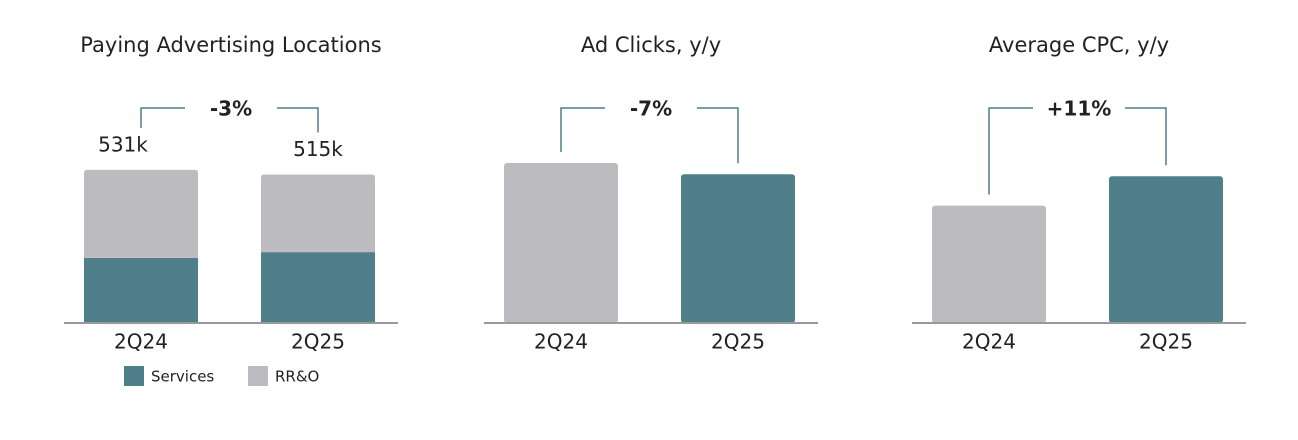 This screenshot has width=1298, height=440. What do you see at coordinates (1079, 109) in the screenshot?
I see `change-annotation: +11%` at bounding box center [1079, 109].